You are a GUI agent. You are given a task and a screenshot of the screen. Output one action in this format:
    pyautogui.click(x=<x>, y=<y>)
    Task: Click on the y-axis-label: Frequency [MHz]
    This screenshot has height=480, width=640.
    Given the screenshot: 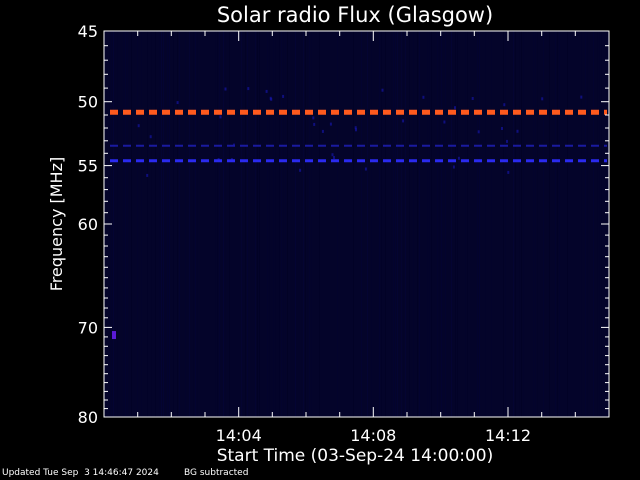 What is the action you would take?
    pyautogui.click(x=56, y=224)
    